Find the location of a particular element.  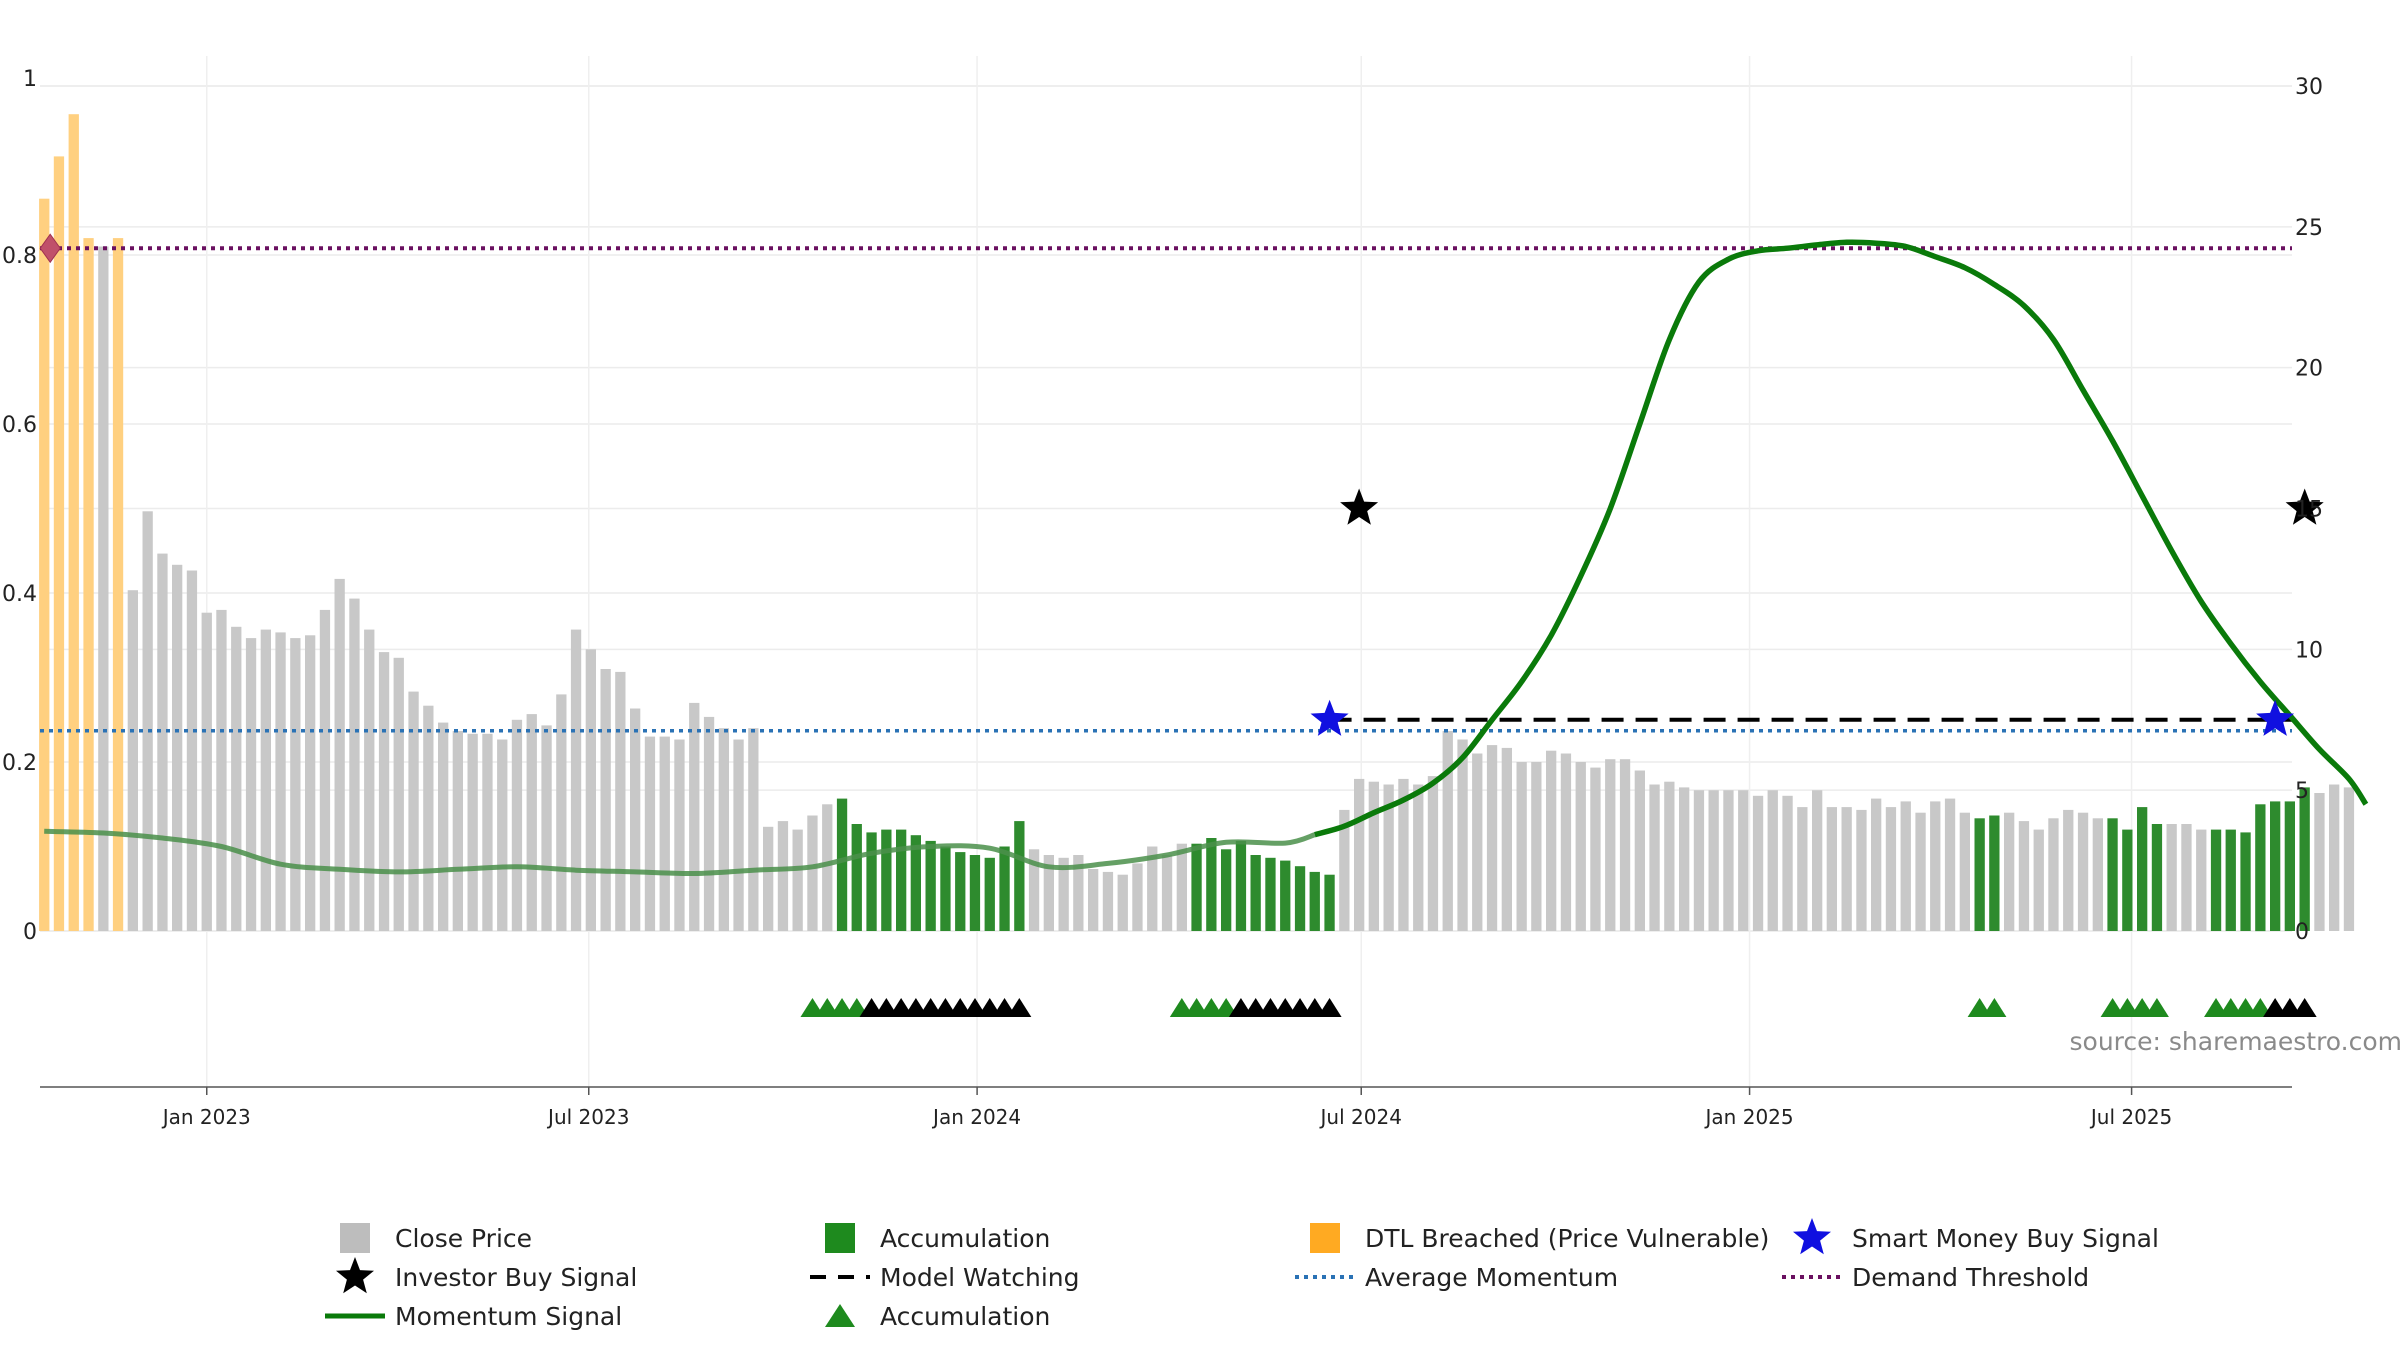

left-axis-tick-2: 0.4 is located at coordinates (19, 594).